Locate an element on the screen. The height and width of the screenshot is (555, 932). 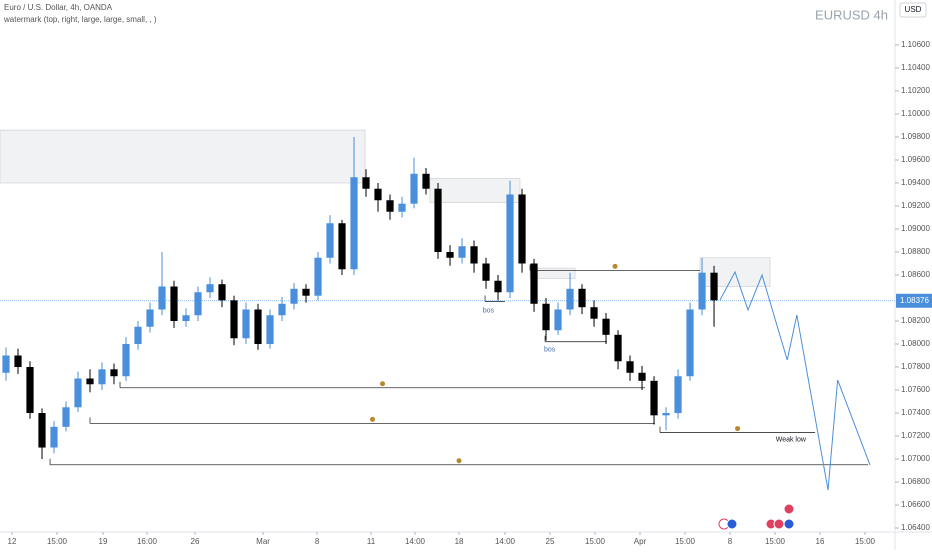
x-tick-label: 16 is located at coordinates (820, 541).